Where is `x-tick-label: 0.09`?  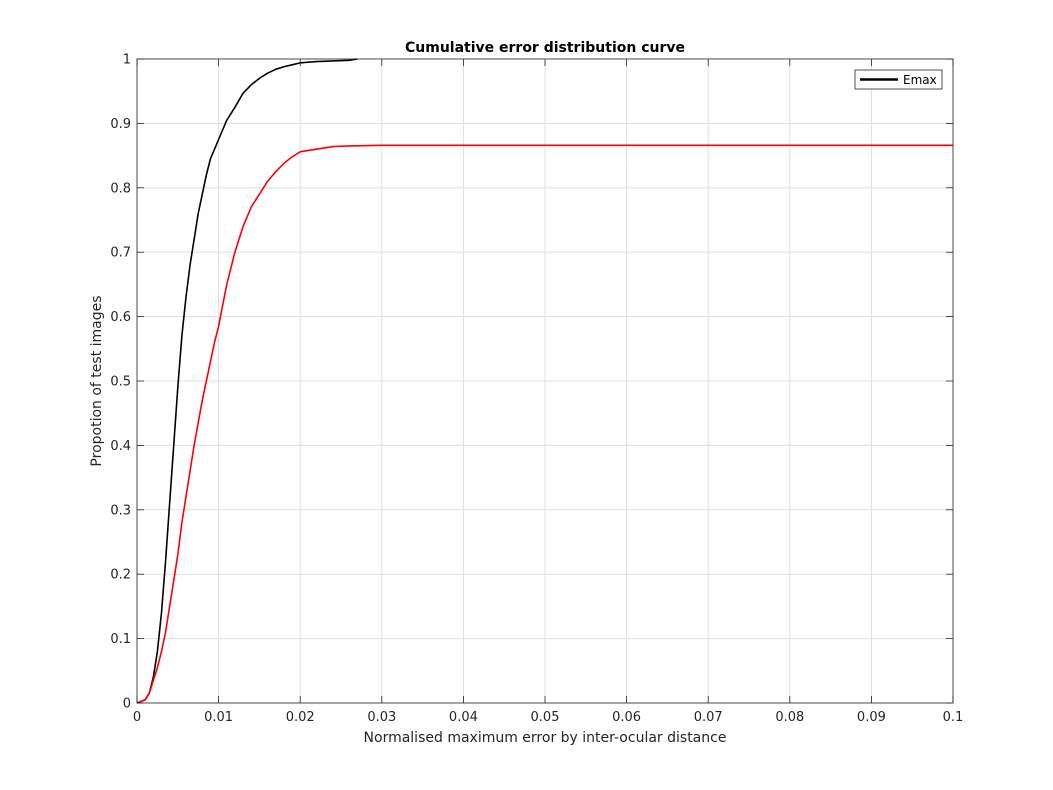
x-tick-label: 0.09 is located at coordinates (871, 717).